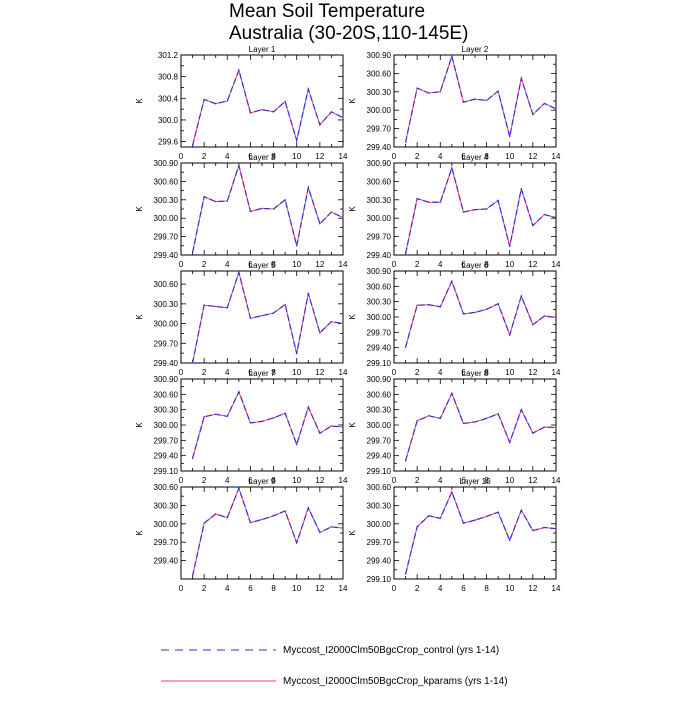 Image resolution: width=700 pixels, height=705 pixels. Describe the element at coordinates (262, 265) in the screenshot. I see `panel-title: Layer 5` at that location.